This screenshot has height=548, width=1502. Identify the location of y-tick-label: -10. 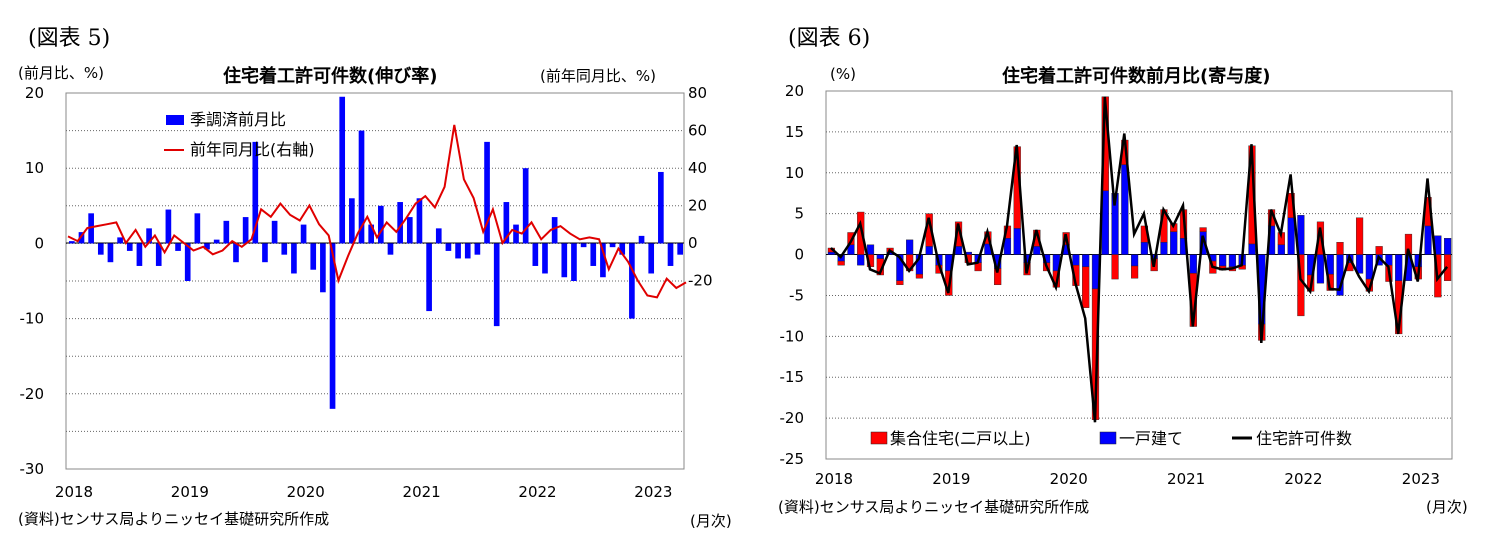
(792, 336).